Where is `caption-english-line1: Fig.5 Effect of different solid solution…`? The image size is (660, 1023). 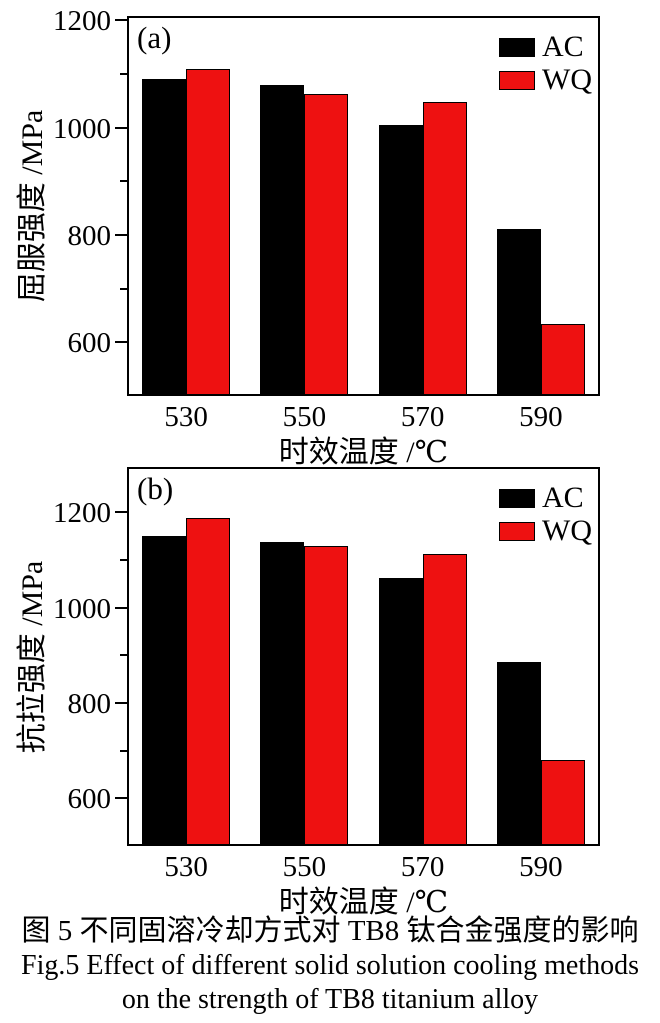 caption-english-line1: Fig.5 Effect of different solid solution… is located at coordinates (330, 965).